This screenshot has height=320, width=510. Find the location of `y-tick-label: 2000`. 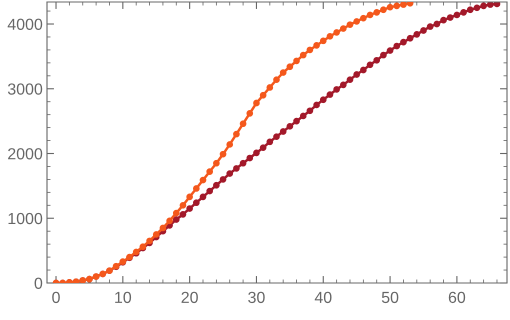

y-tick-label: 2000 is located at coordinates (25, 154).